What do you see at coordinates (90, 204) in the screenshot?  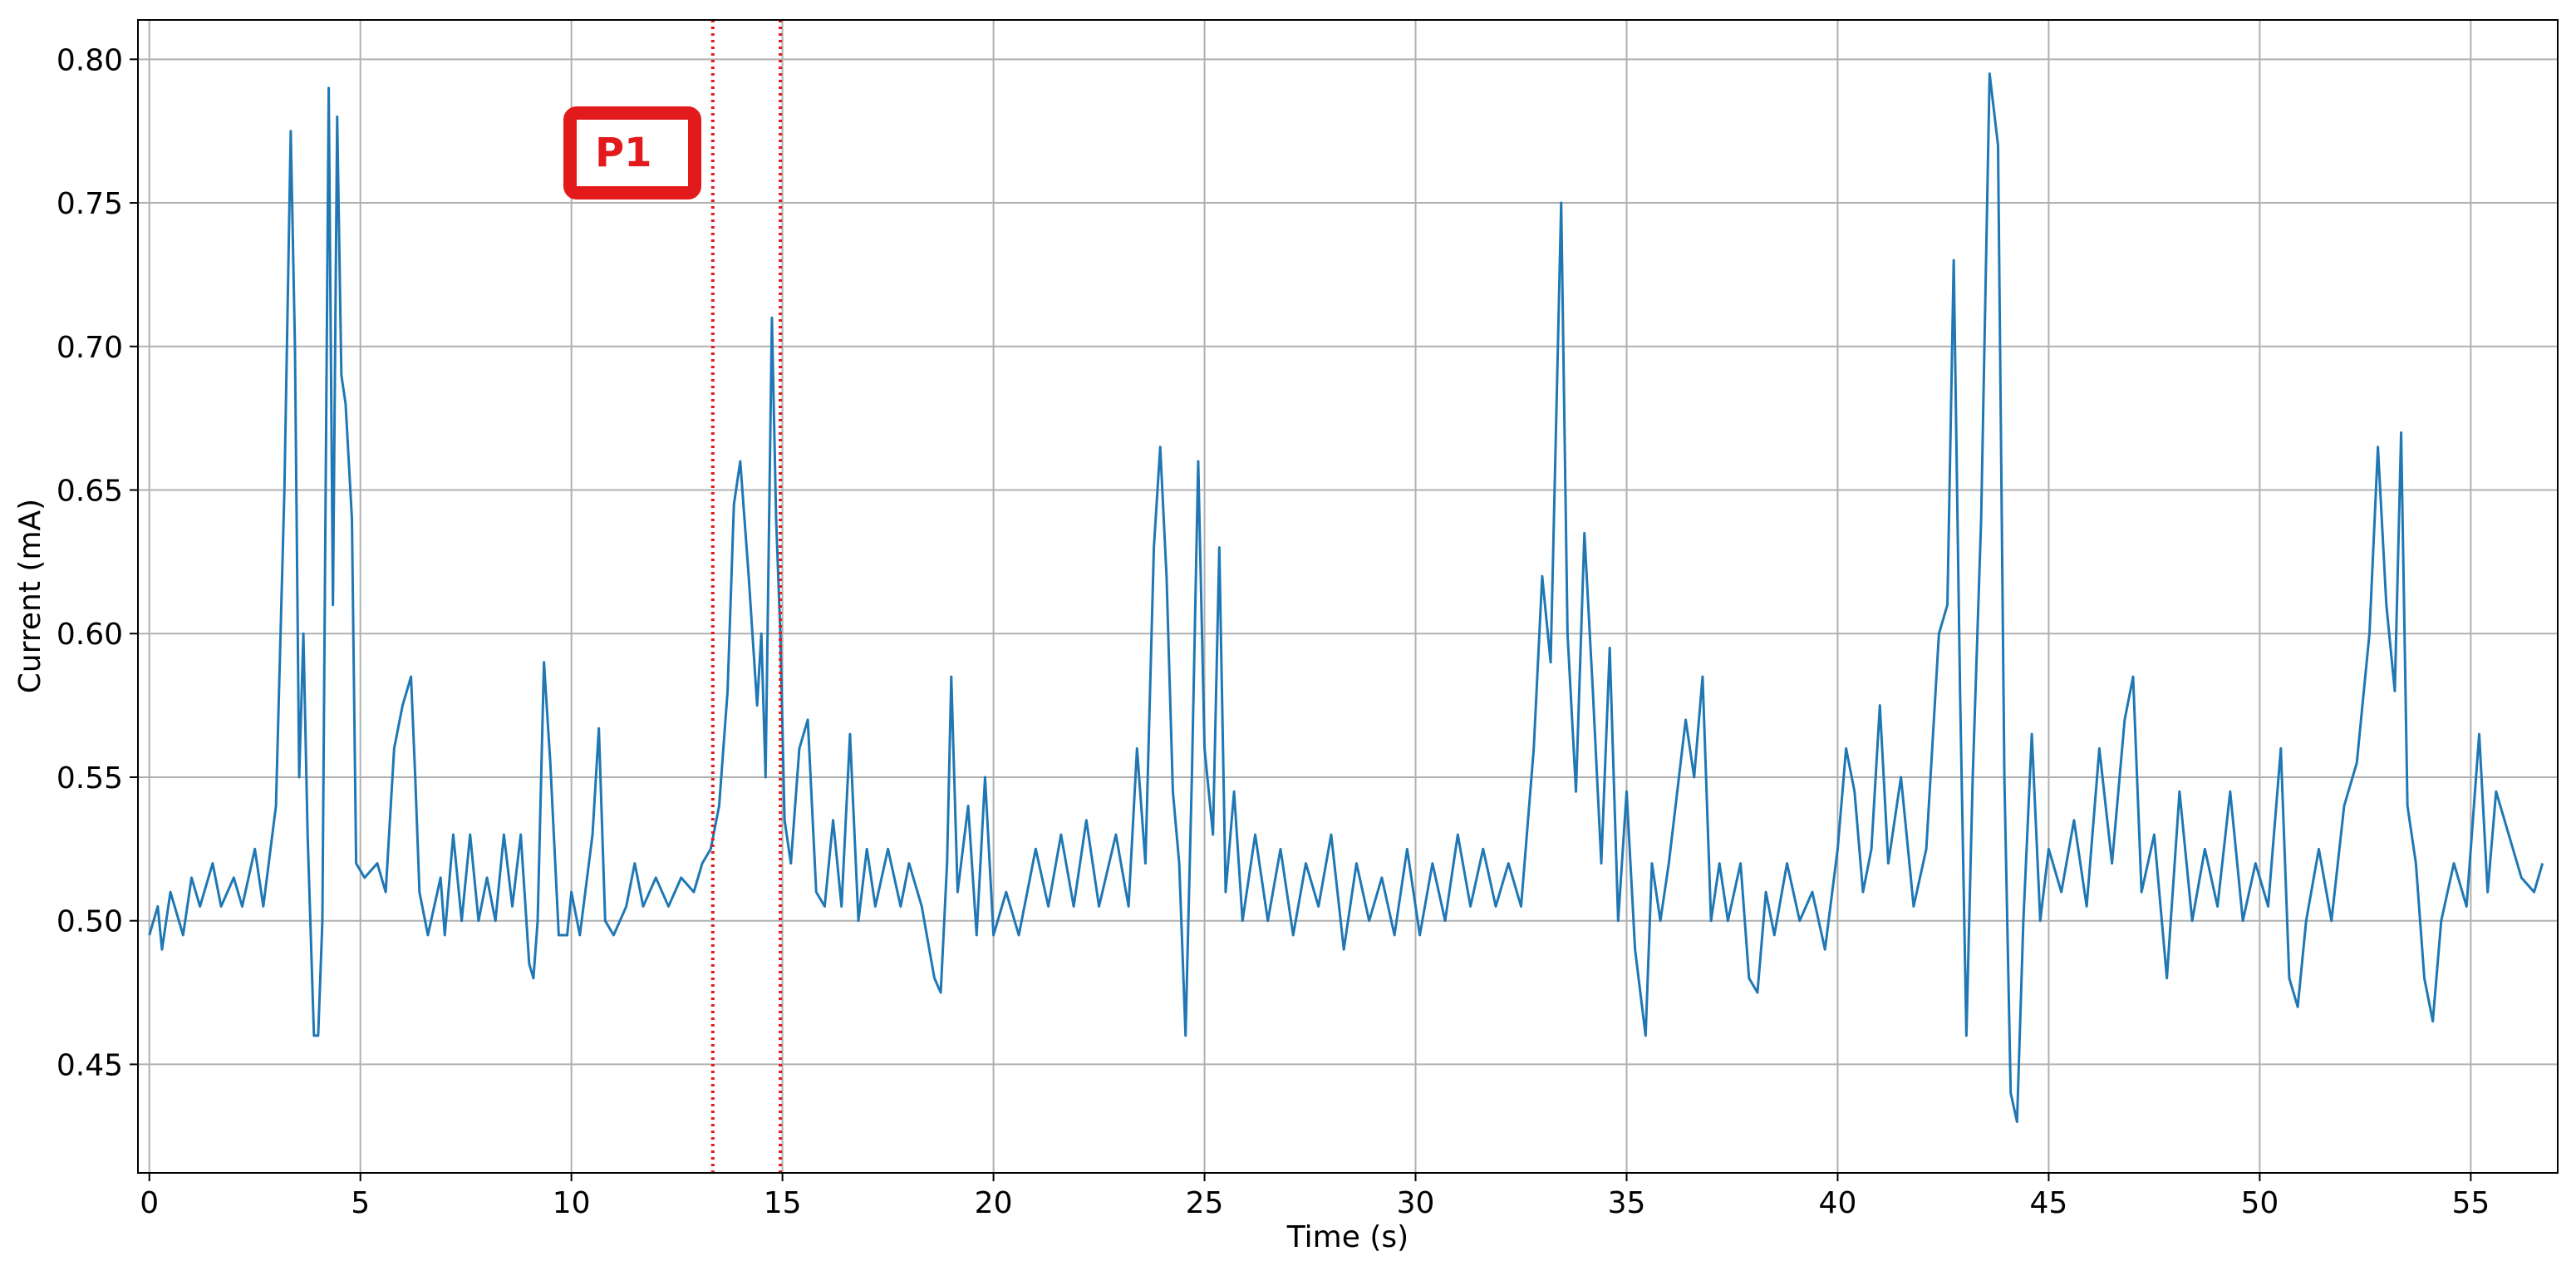 I see `y-tick-label: 0.75` at bounding box center [90, 204].